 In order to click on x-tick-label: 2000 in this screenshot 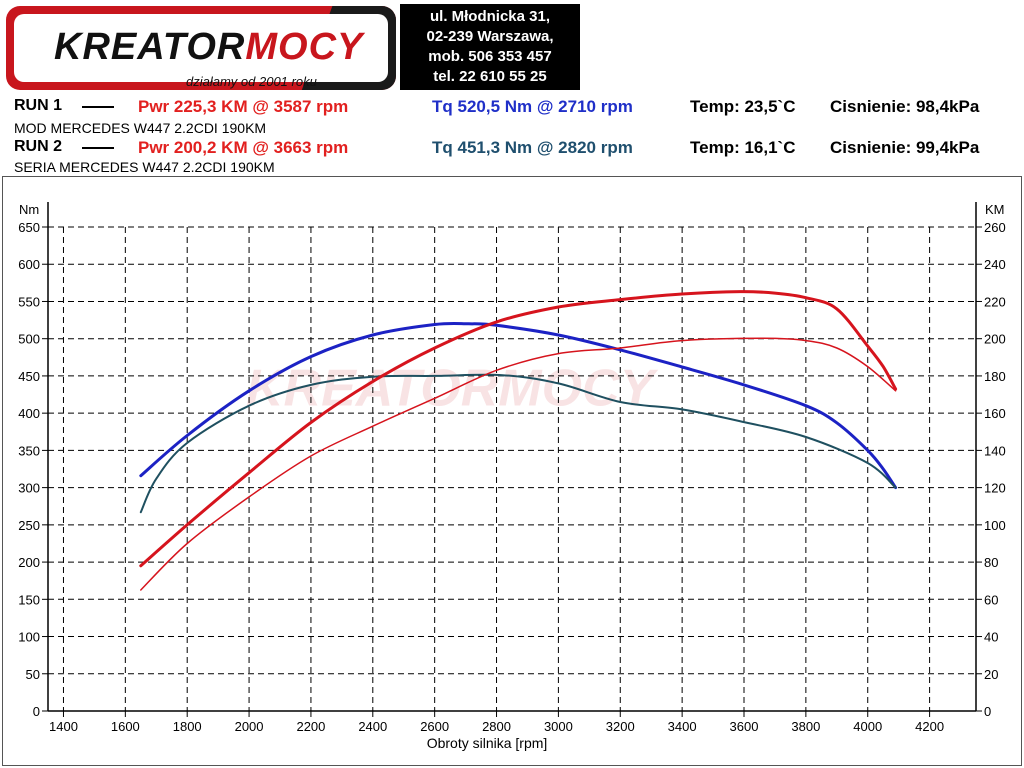, I will do `click(249, 726)`.